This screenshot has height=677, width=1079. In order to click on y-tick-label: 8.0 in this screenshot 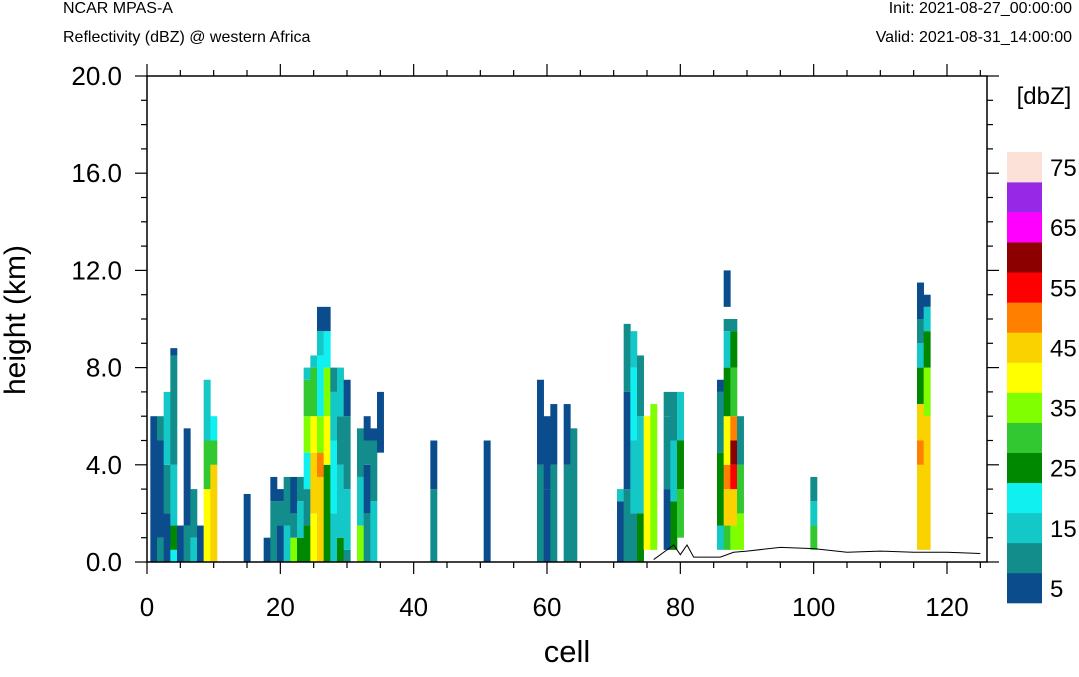, I will do `click(104, 368)`.